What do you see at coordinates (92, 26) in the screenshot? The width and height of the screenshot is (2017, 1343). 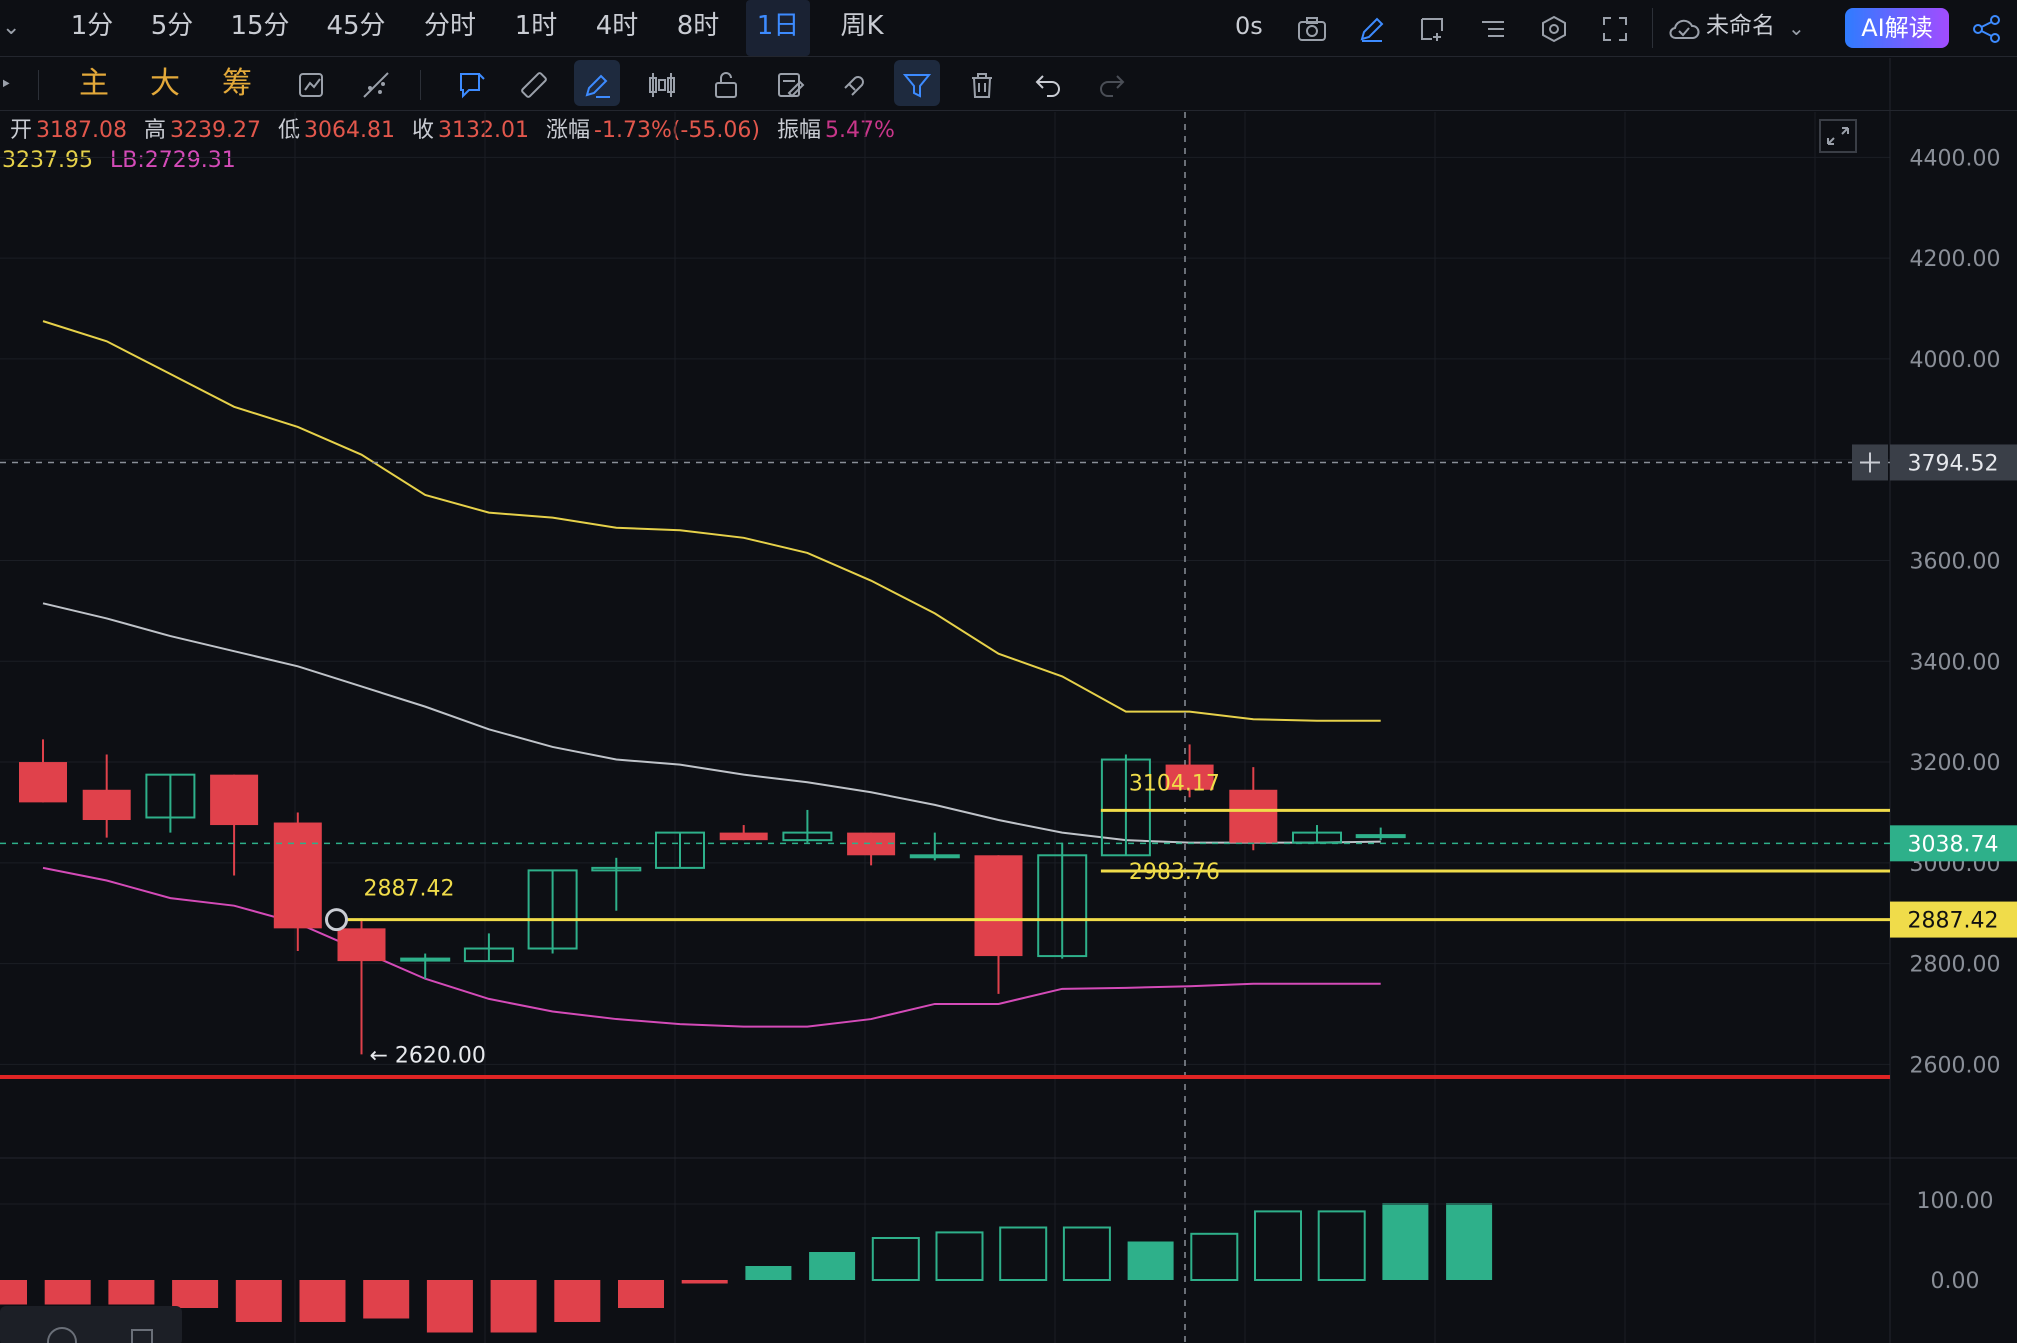 I see `timeframe-tab-0: 1分` at bounding box center [92, 26].